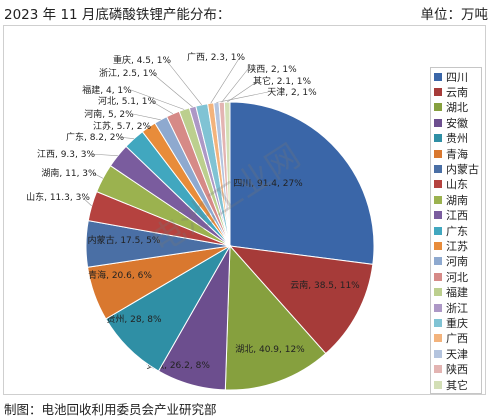 This screenshot has width=498, height=419. What do you see at coordinates (128, 73) in the screenshot?
I see `slice-label-浙江: 浙江, 2.5, 1%` at bounding box center [128, 73].